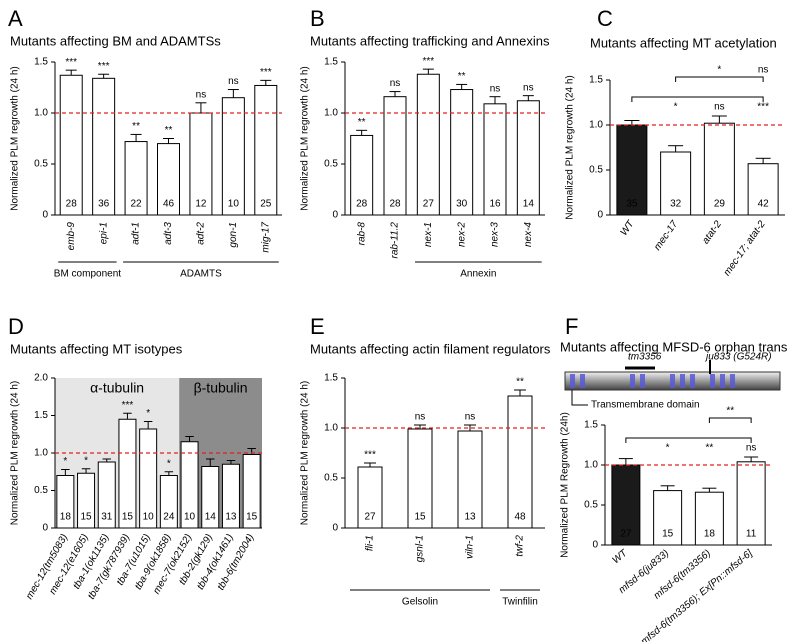  I want to click on tm-domains, so click(652, 381).